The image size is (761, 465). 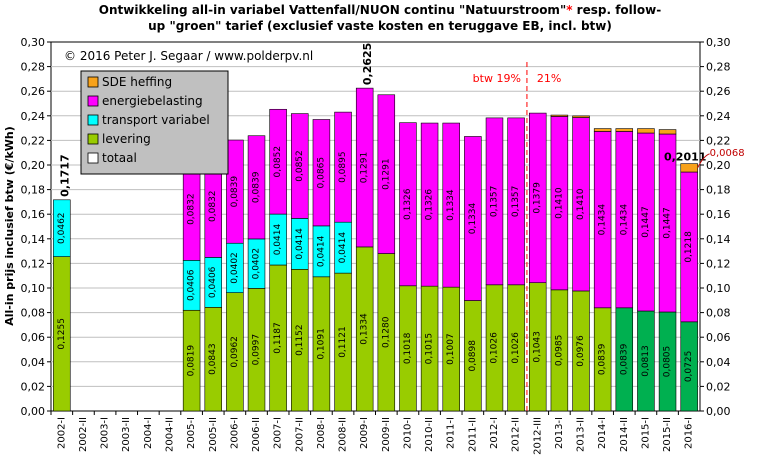 I want to click on segment-label-energiebelasting: 0,0839, so click(x=235, y=192).